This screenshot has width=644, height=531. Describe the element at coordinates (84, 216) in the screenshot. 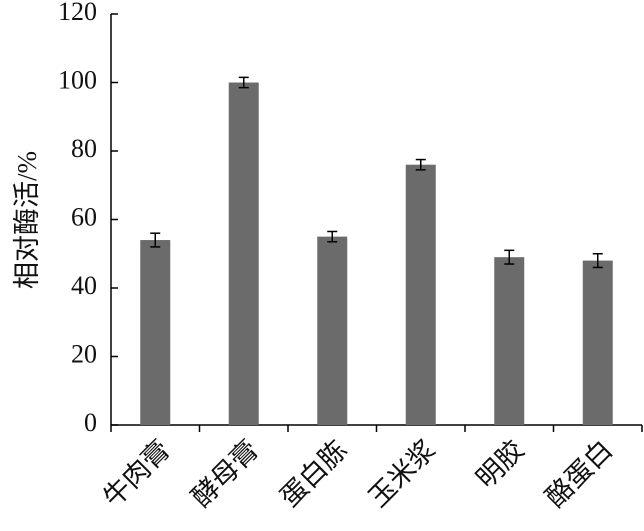

I see `y-tick-label: 60` at that location.